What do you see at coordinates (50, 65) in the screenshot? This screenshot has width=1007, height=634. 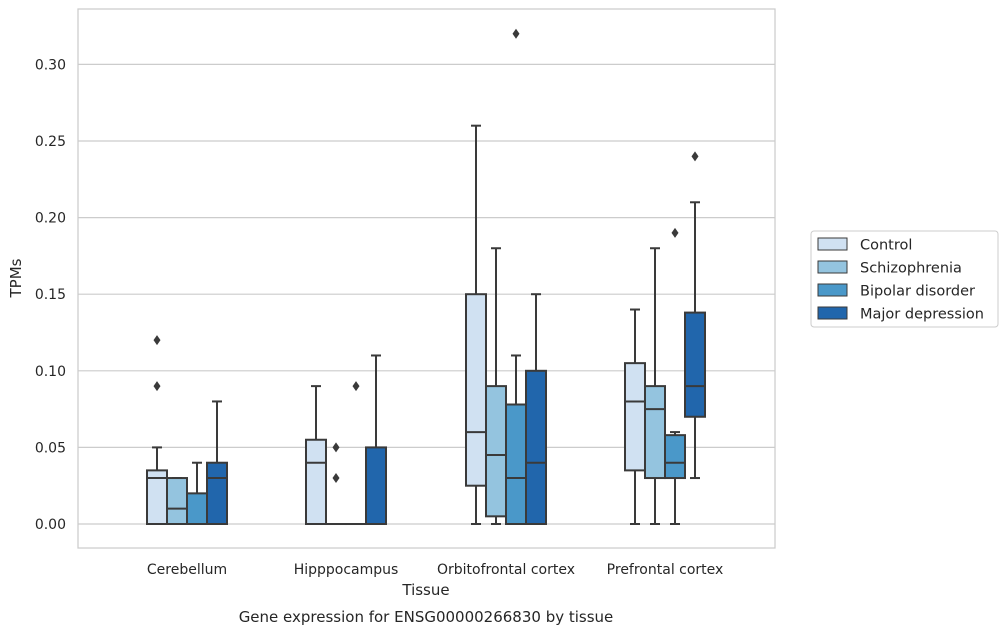 I see `y-tick-label: 0.30` at bounding box center [50, 65].